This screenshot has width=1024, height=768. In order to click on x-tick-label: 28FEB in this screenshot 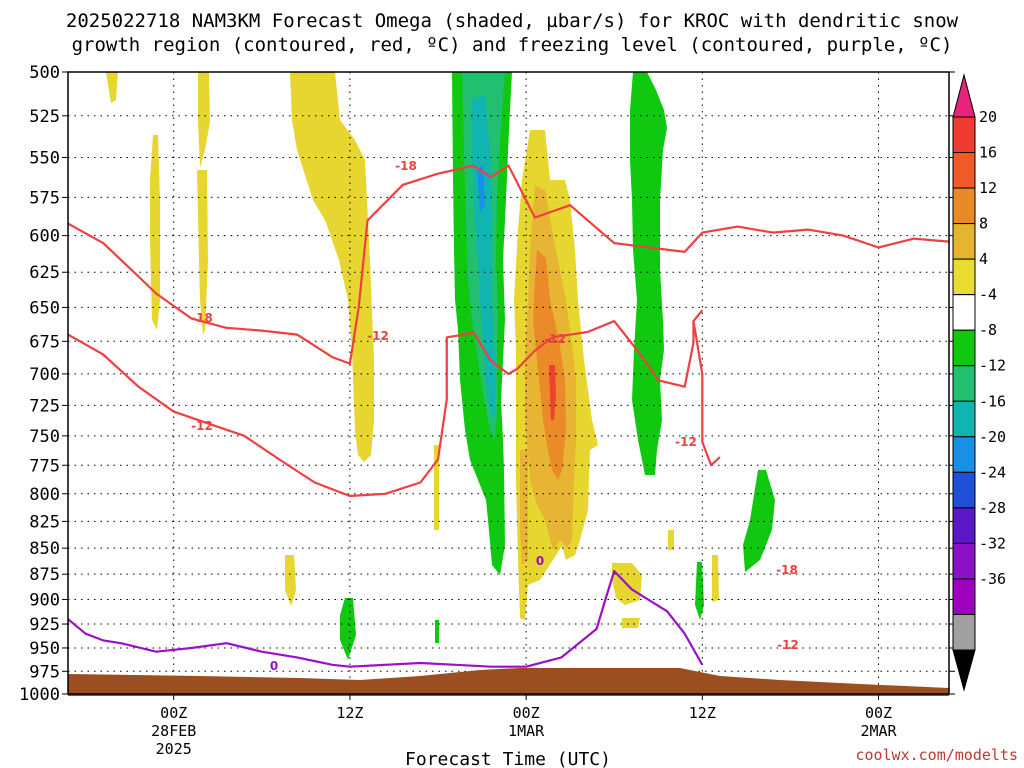, I will do `click(173, 731)`.